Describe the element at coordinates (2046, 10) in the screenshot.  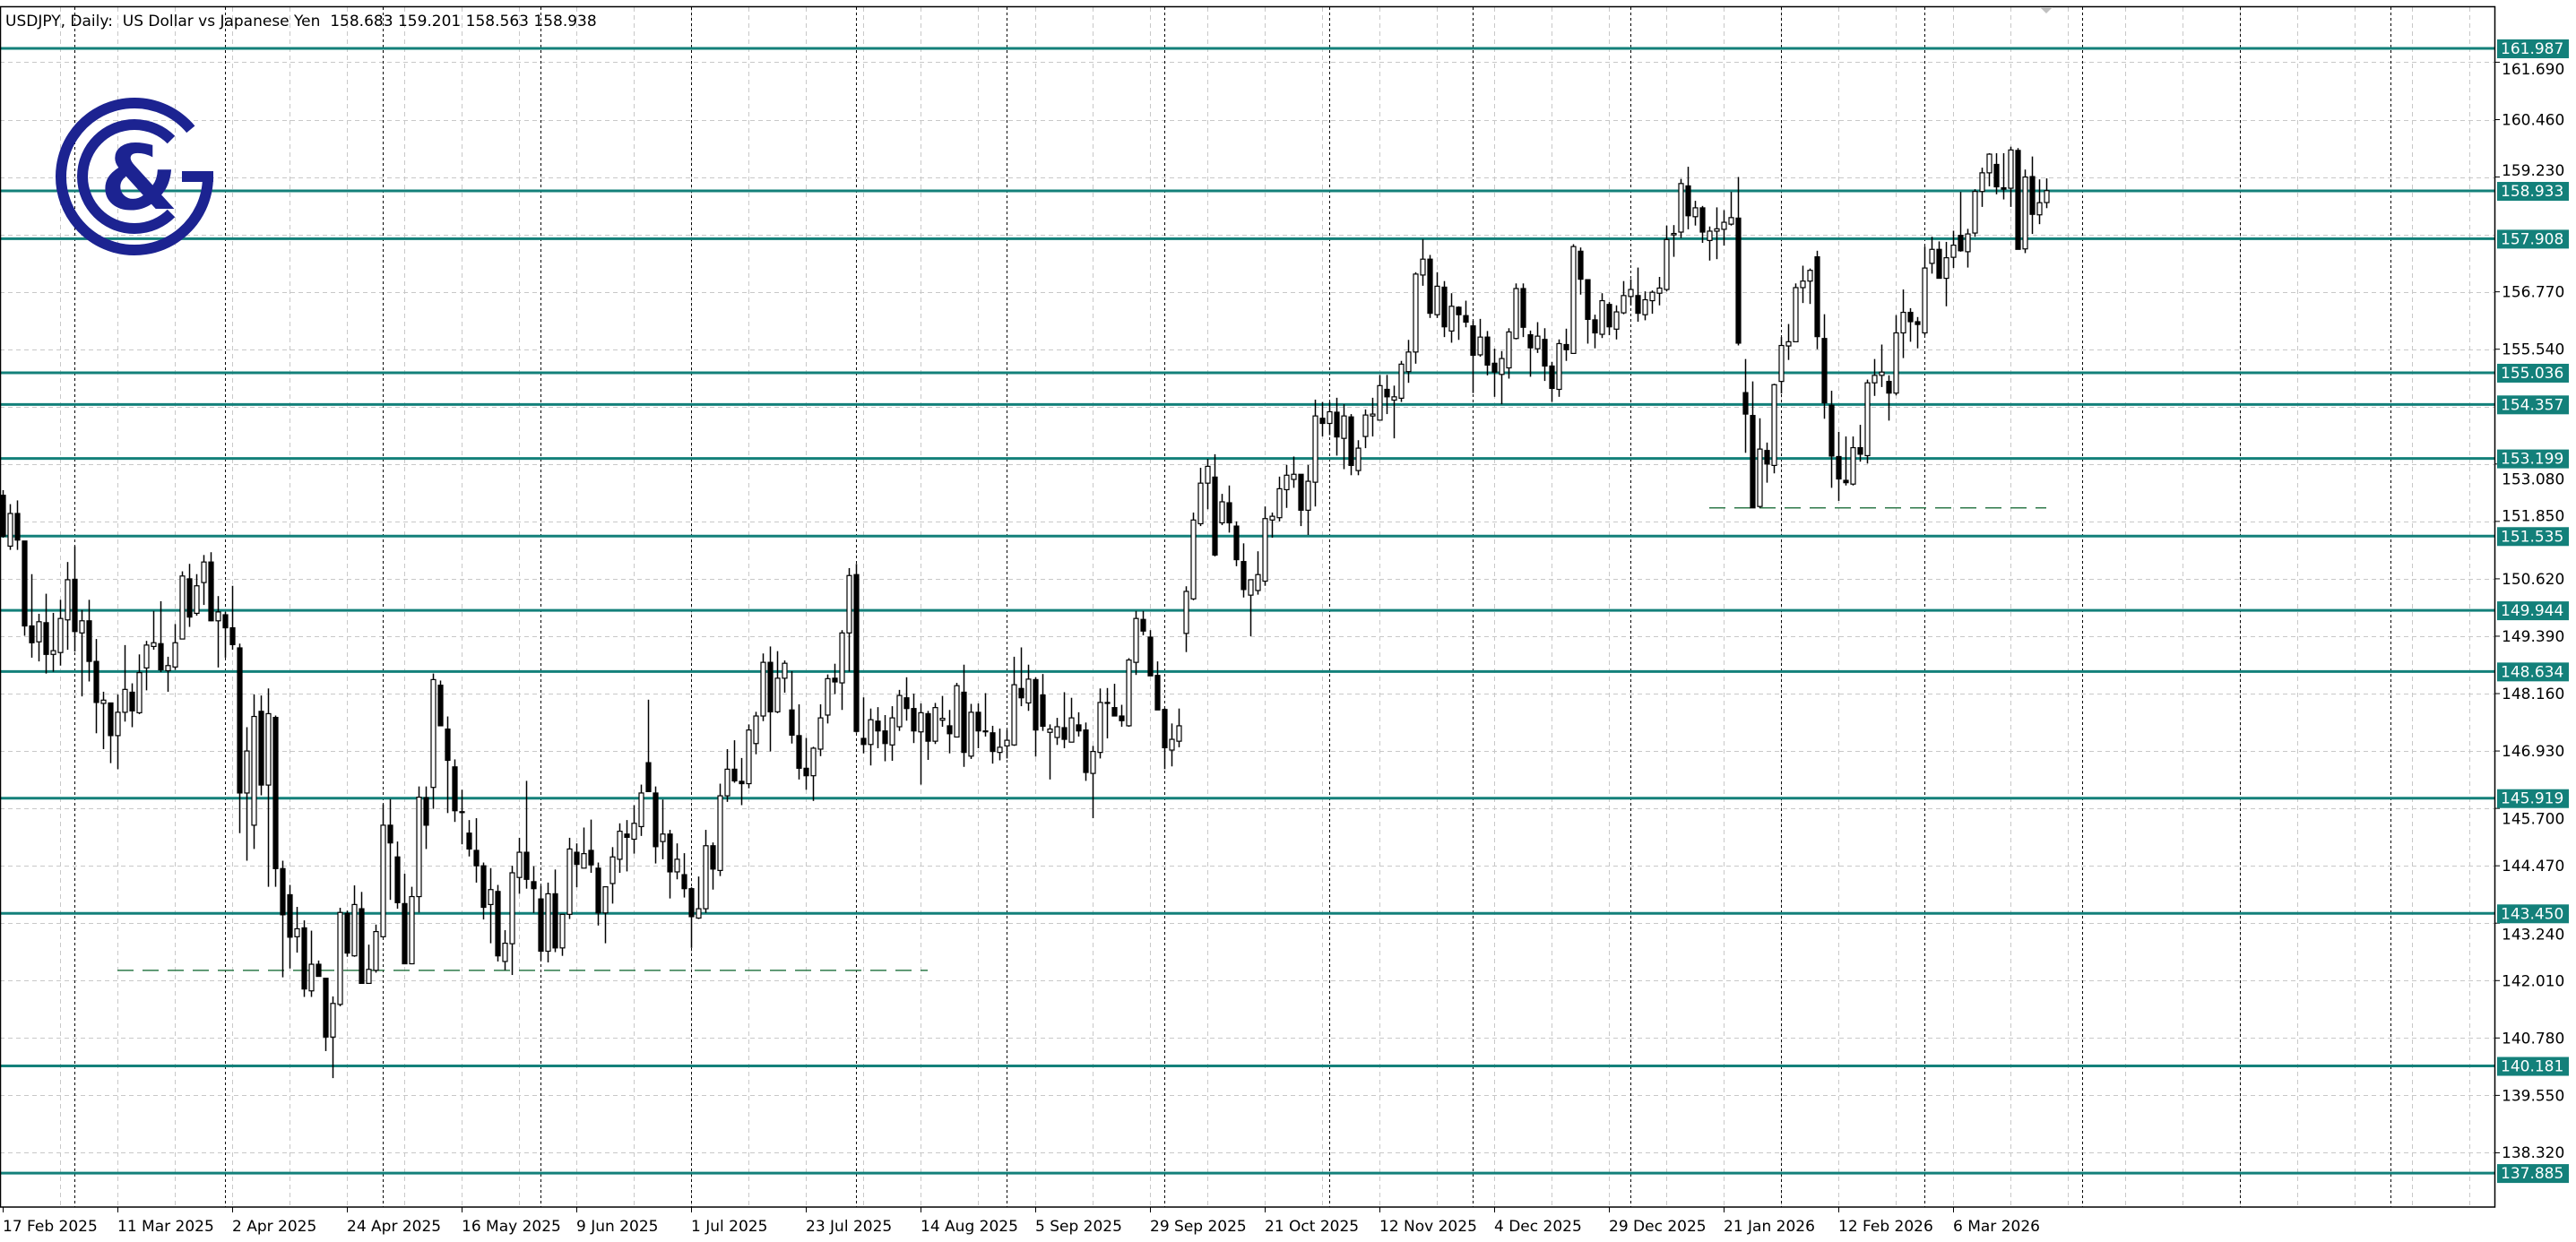
I see `chart-shift-marker` at that location.